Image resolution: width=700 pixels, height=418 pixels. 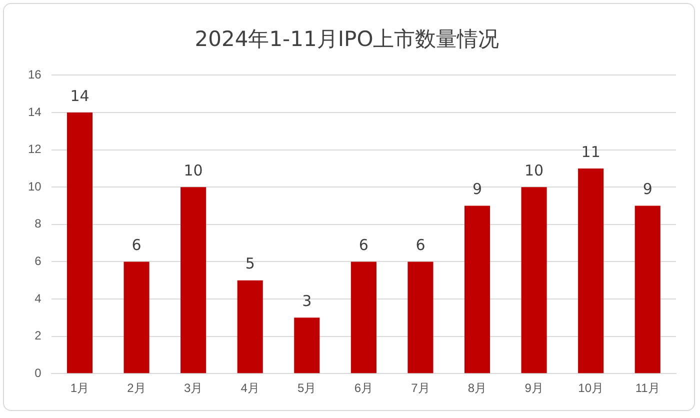 What do you see at coordinates (307, 301) in the screenshot?
I see `data-label: 3` at bounding box center [307, 301].